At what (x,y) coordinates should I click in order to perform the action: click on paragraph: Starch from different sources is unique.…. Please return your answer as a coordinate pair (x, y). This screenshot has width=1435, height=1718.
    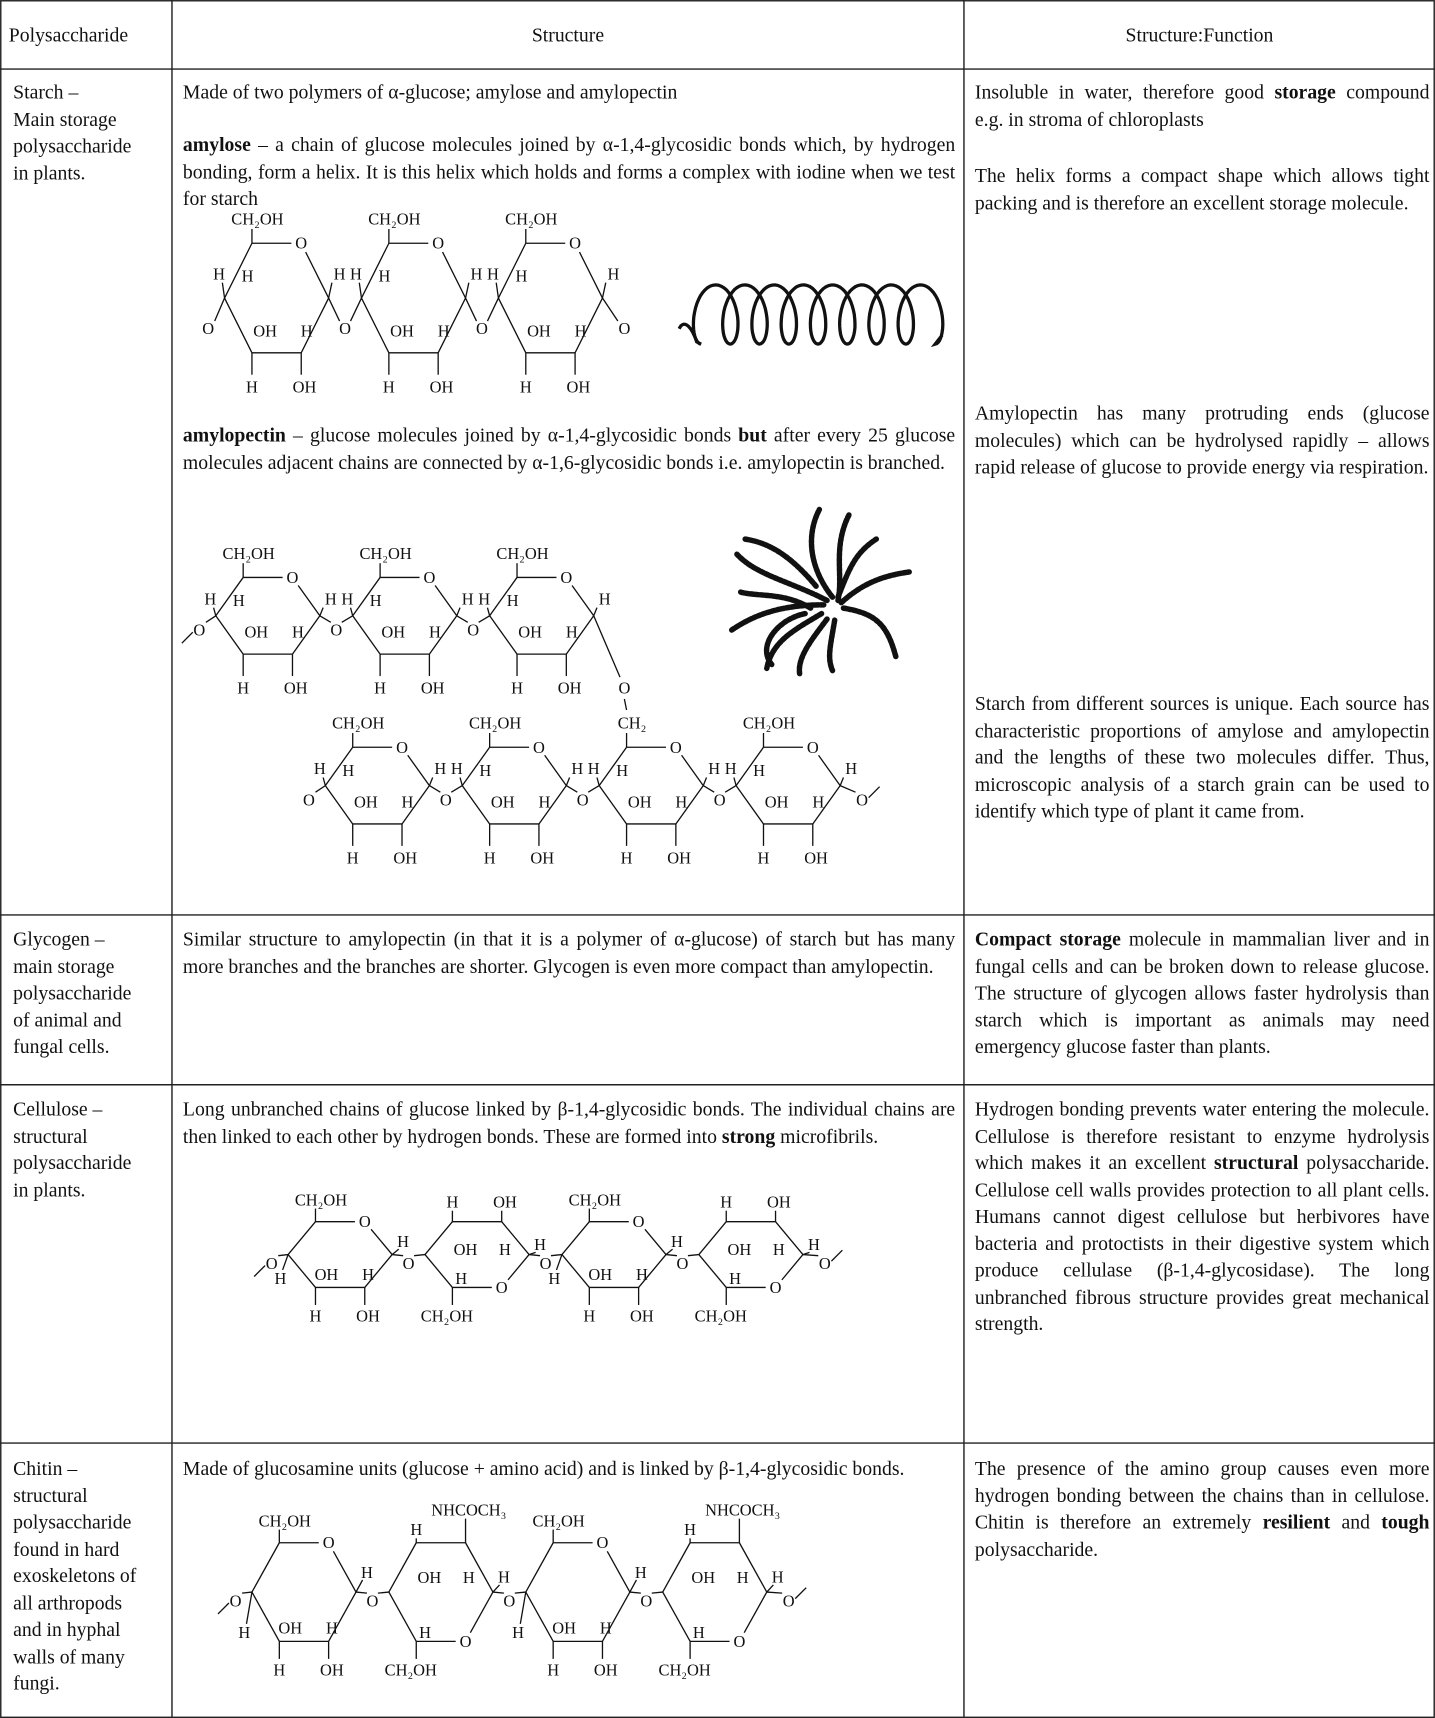
    Looking at the image, I should click on (1202, 757).